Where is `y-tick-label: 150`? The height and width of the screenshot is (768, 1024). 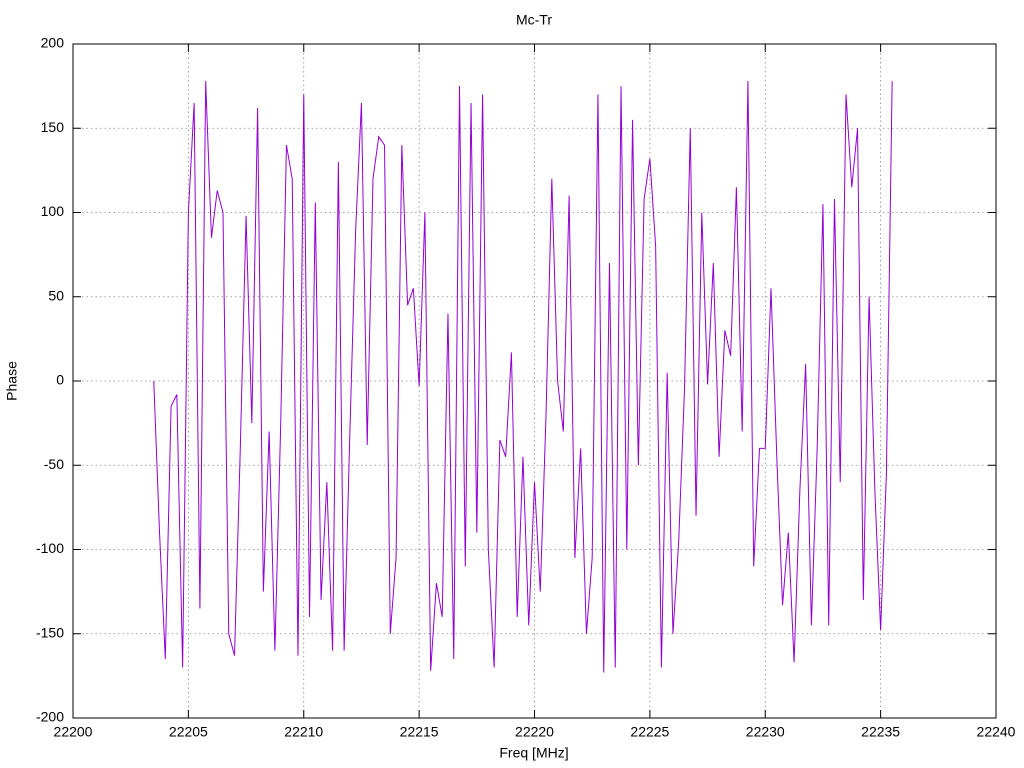
y-tick-label: 150 is located at coordinates (53, 127).